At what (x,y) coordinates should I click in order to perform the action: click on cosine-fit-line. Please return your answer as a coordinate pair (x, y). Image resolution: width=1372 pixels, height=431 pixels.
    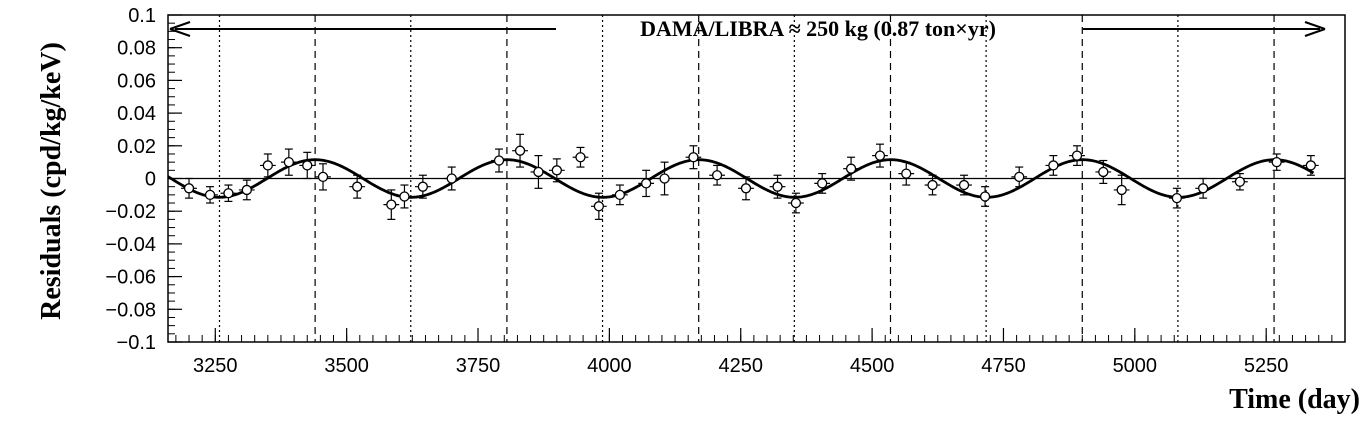
    Looking at the image, I should click on (741, 178).